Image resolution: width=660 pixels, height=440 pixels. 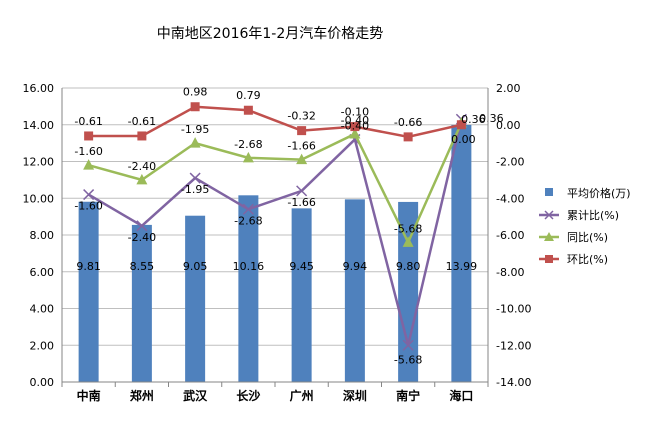 What do you see at coordinates (461, 395) in the screenshot?
I see `x-tick-label: 海口` at bounding box center [461, 395].